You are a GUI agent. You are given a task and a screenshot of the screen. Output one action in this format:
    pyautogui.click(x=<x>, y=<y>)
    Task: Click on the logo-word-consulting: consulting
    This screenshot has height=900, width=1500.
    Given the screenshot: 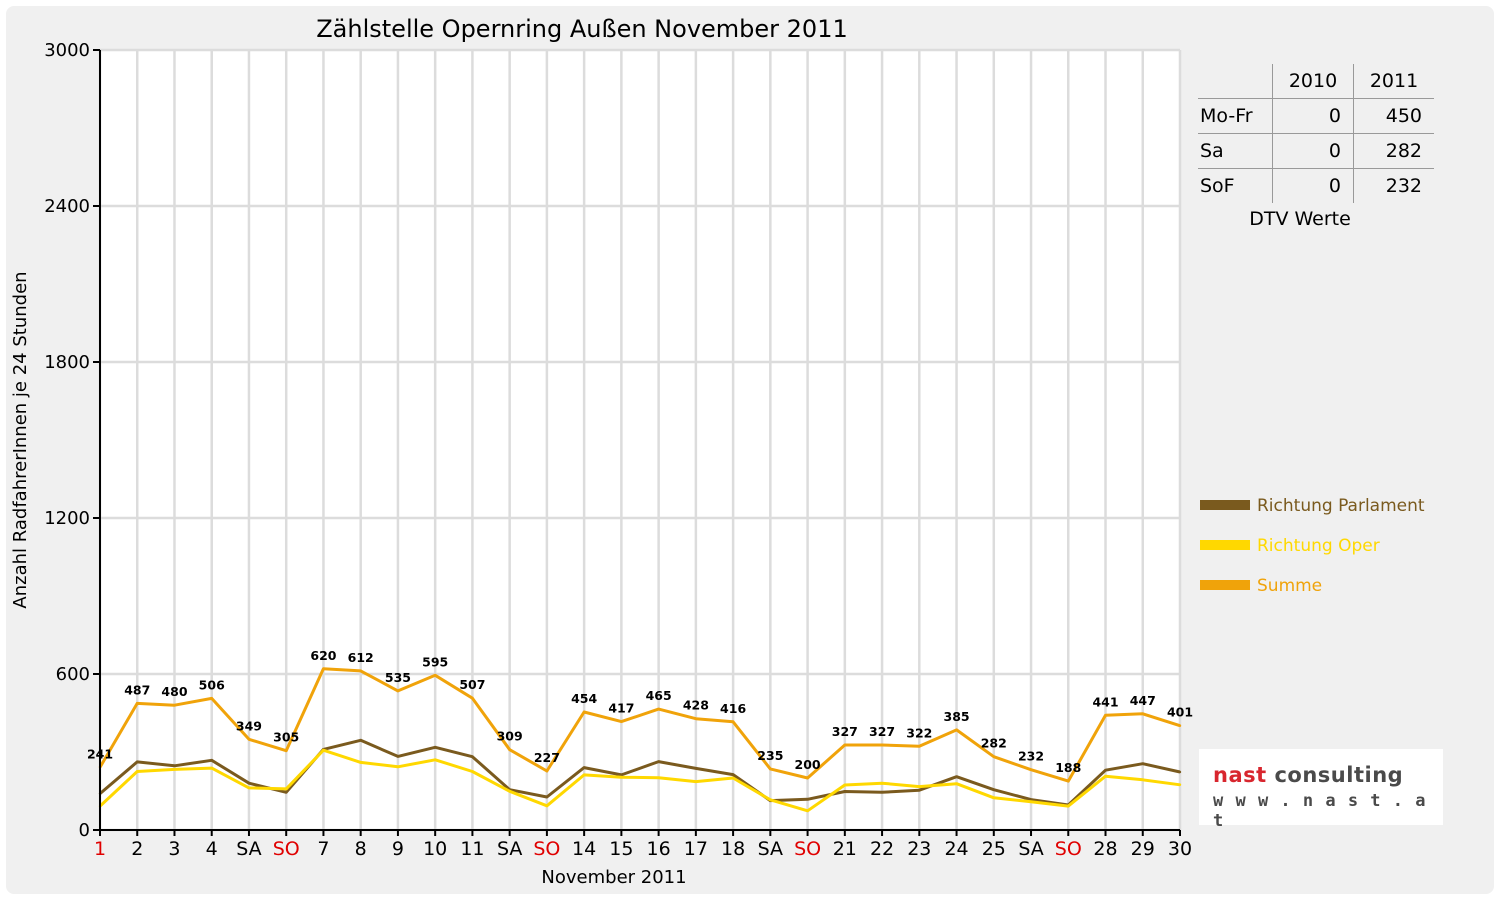 What is the action you would take?
    pyautogui.click(x=1339, y=775)
    